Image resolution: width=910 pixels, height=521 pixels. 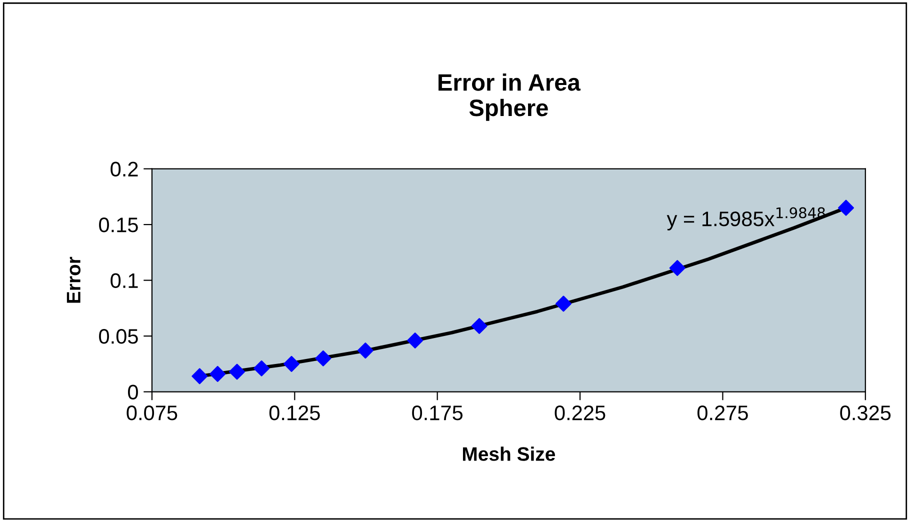 I want to click on chart-title: Error in Area Sphere, so click(x=509, y=97).